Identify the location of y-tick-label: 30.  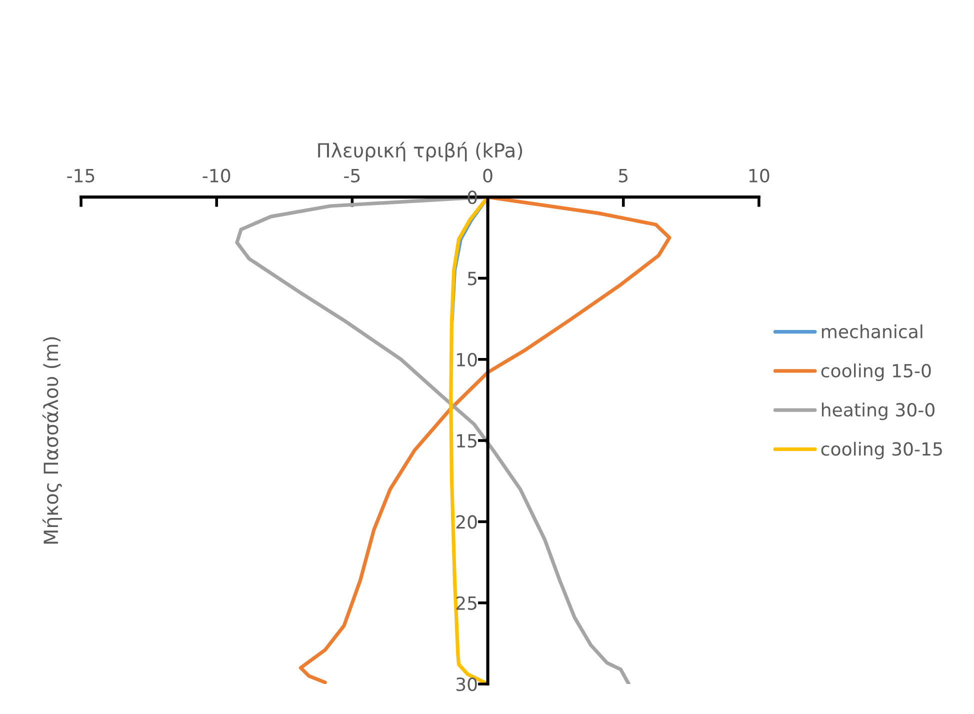
(466, 684).